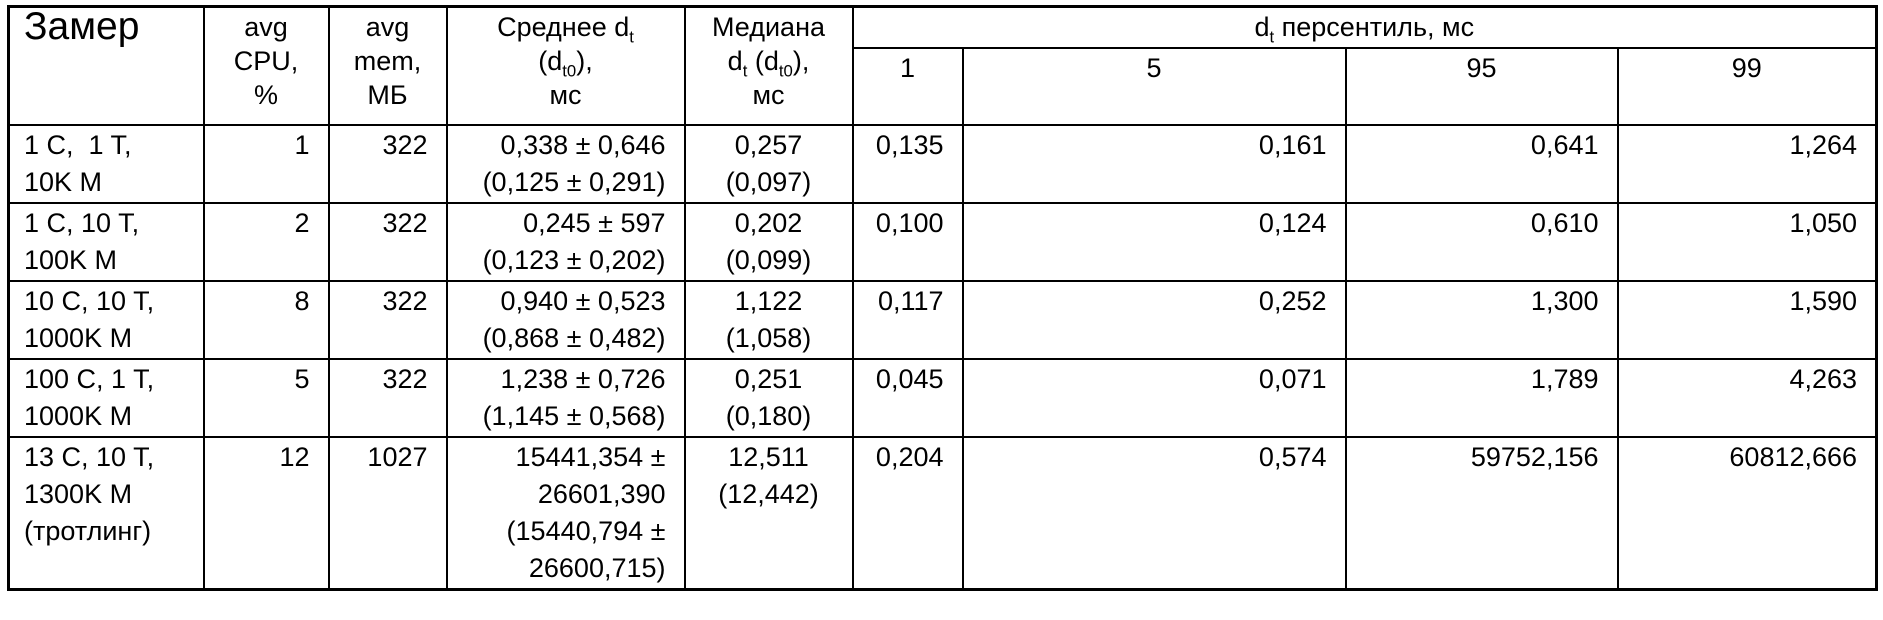 This screenshot has height=620, width=1883. I want to click on cell-srednee: 0,245 ± 597 (0,123 ± 0,202), so click(565, 242).